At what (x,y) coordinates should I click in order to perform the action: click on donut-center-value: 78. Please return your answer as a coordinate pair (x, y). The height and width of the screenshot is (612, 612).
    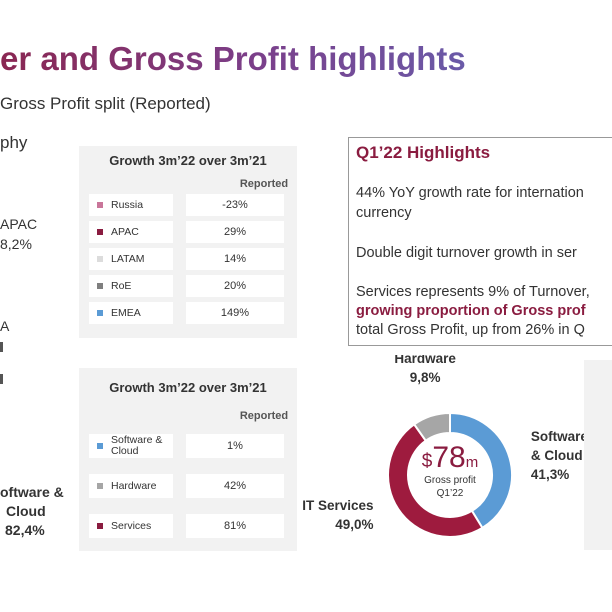
    Looking at the image, I should click on (448, 457).